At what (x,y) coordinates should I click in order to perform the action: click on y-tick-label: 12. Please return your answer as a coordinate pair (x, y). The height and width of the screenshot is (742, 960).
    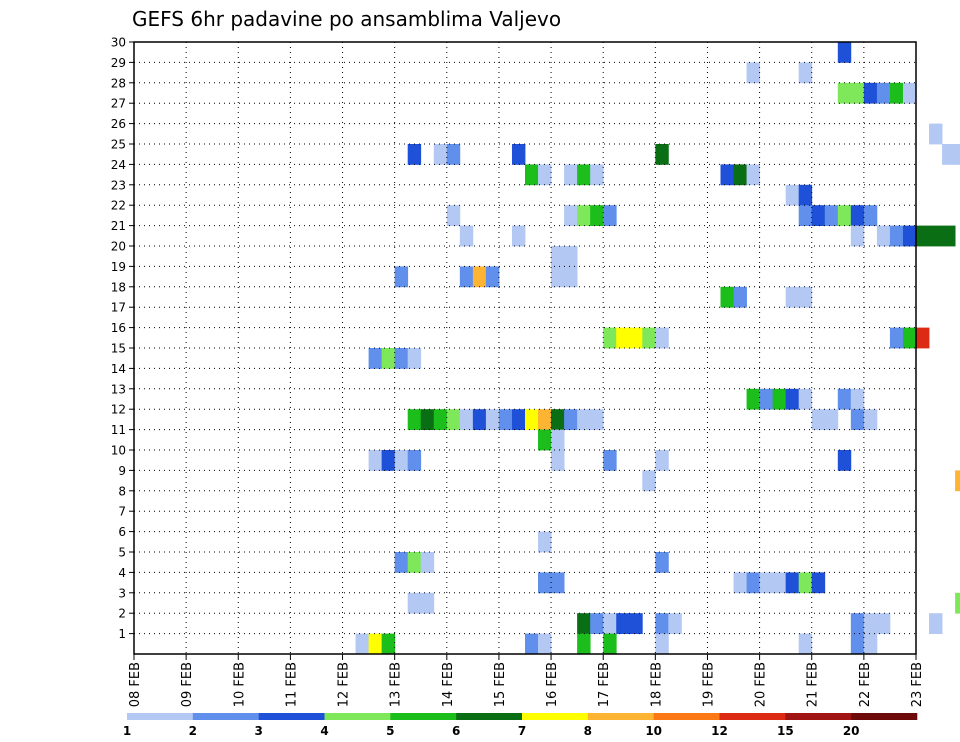
    Looking at the image, I should click on (118, 410).